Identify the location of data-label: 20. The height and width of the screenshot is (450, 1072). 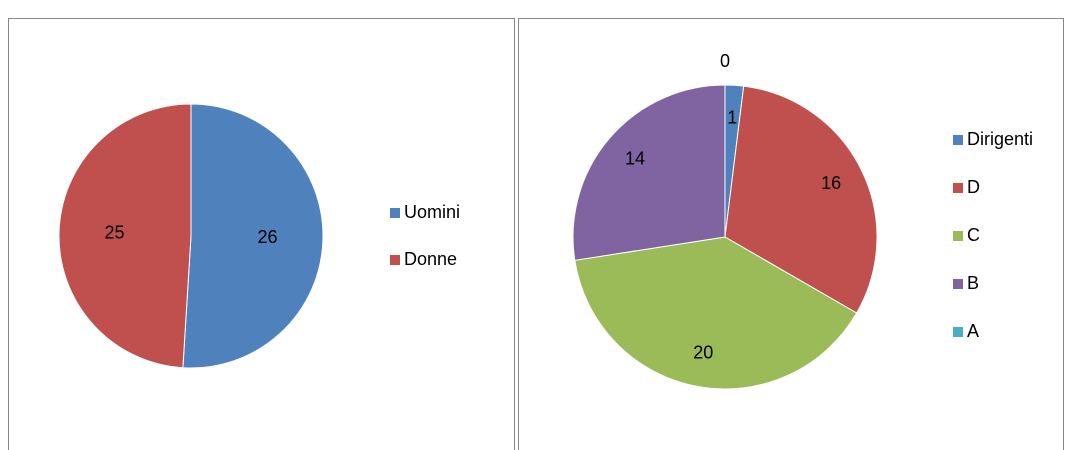
(703, 352).